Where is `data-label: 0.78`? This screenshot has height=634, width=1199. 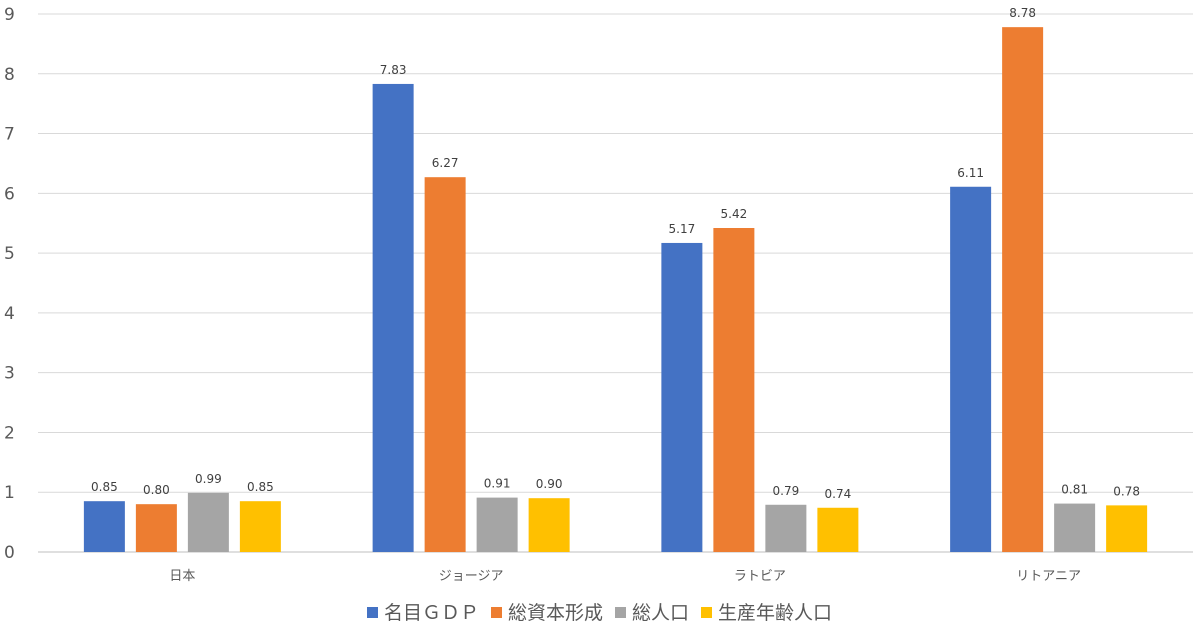 data-label: 0.78 is located at coordinates (1126, 491).